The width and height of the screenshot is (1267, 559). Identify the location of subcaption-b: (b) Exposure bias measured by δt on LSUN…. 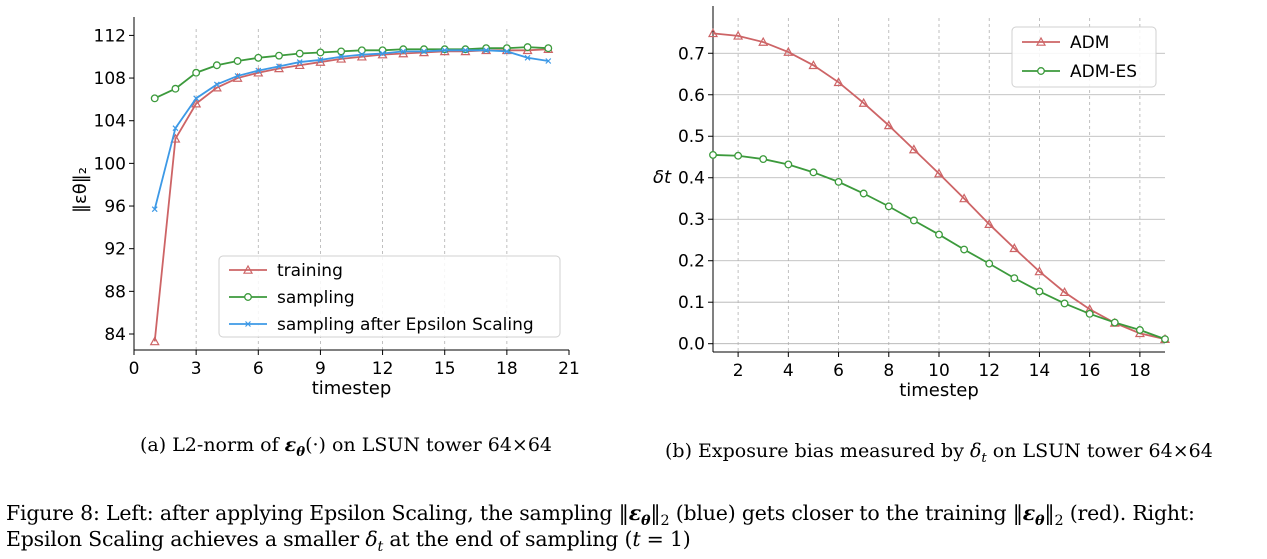
(939, 452).